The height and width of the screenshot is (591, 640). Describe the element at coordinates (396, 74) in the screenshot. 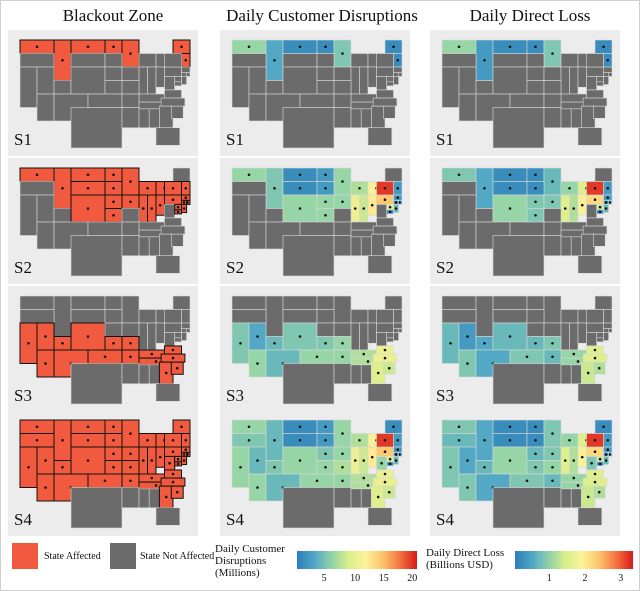

I see `state-ct` at that location.